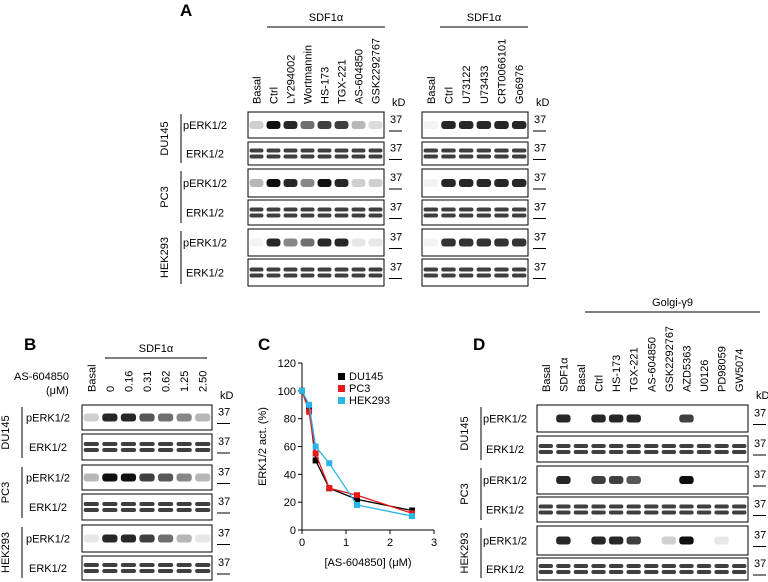 The image size is (768, 582). What do you see at coordinates (290, 475) in the screenshot?
I see `y-tick-label: 40` at bounding box center [290, 475].